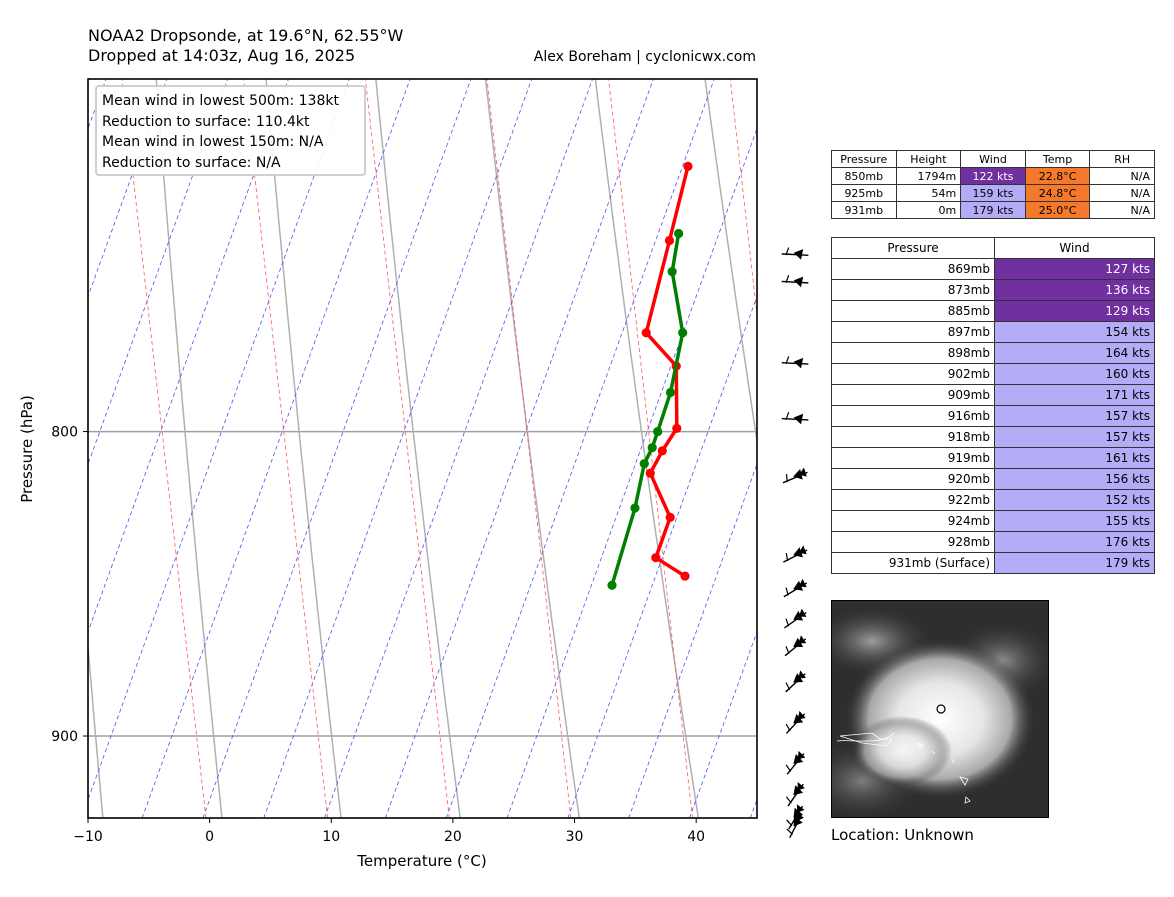  I want to click on location-label: Location: Unknown, so click(902, 835).